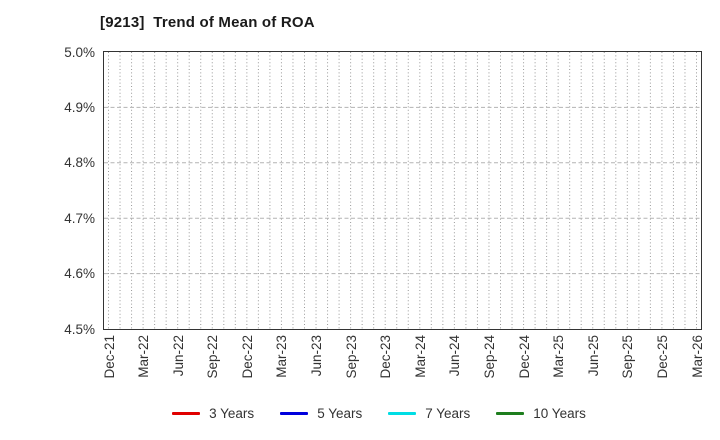 The image size is (720, 440). I want to click on x-tick-label: Jun-24, so click(455, 364).